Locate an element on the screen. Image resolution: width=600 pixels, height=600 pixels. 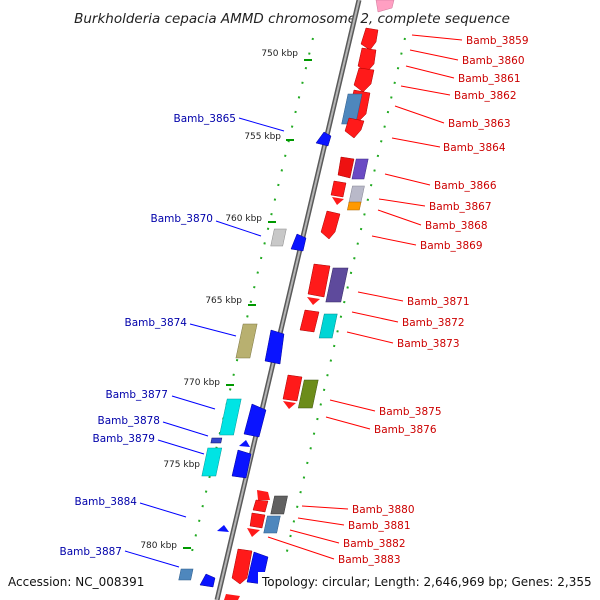
gene-label-3861: Bamb_3861 is located at coordinates (489, 79).